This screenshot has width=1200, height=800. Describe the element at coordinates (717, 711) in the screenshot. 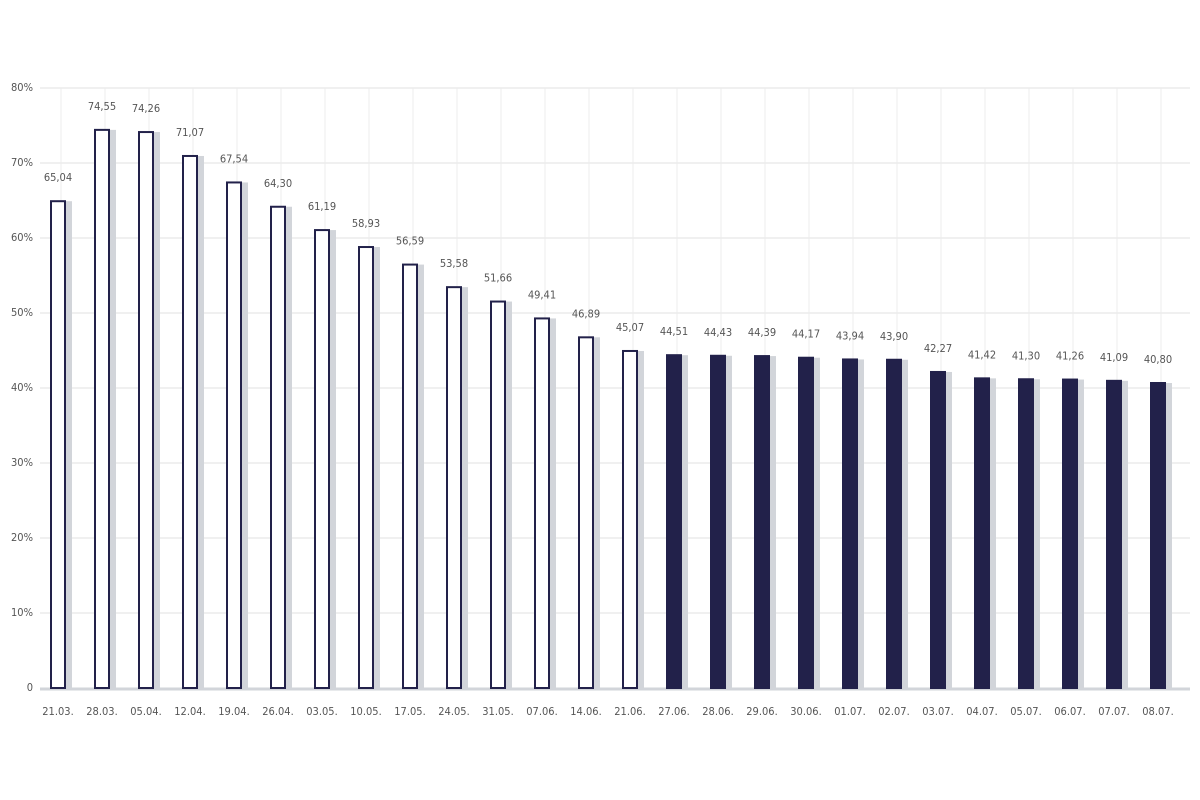

I see `x-tick-label: 28.06.` at that location.